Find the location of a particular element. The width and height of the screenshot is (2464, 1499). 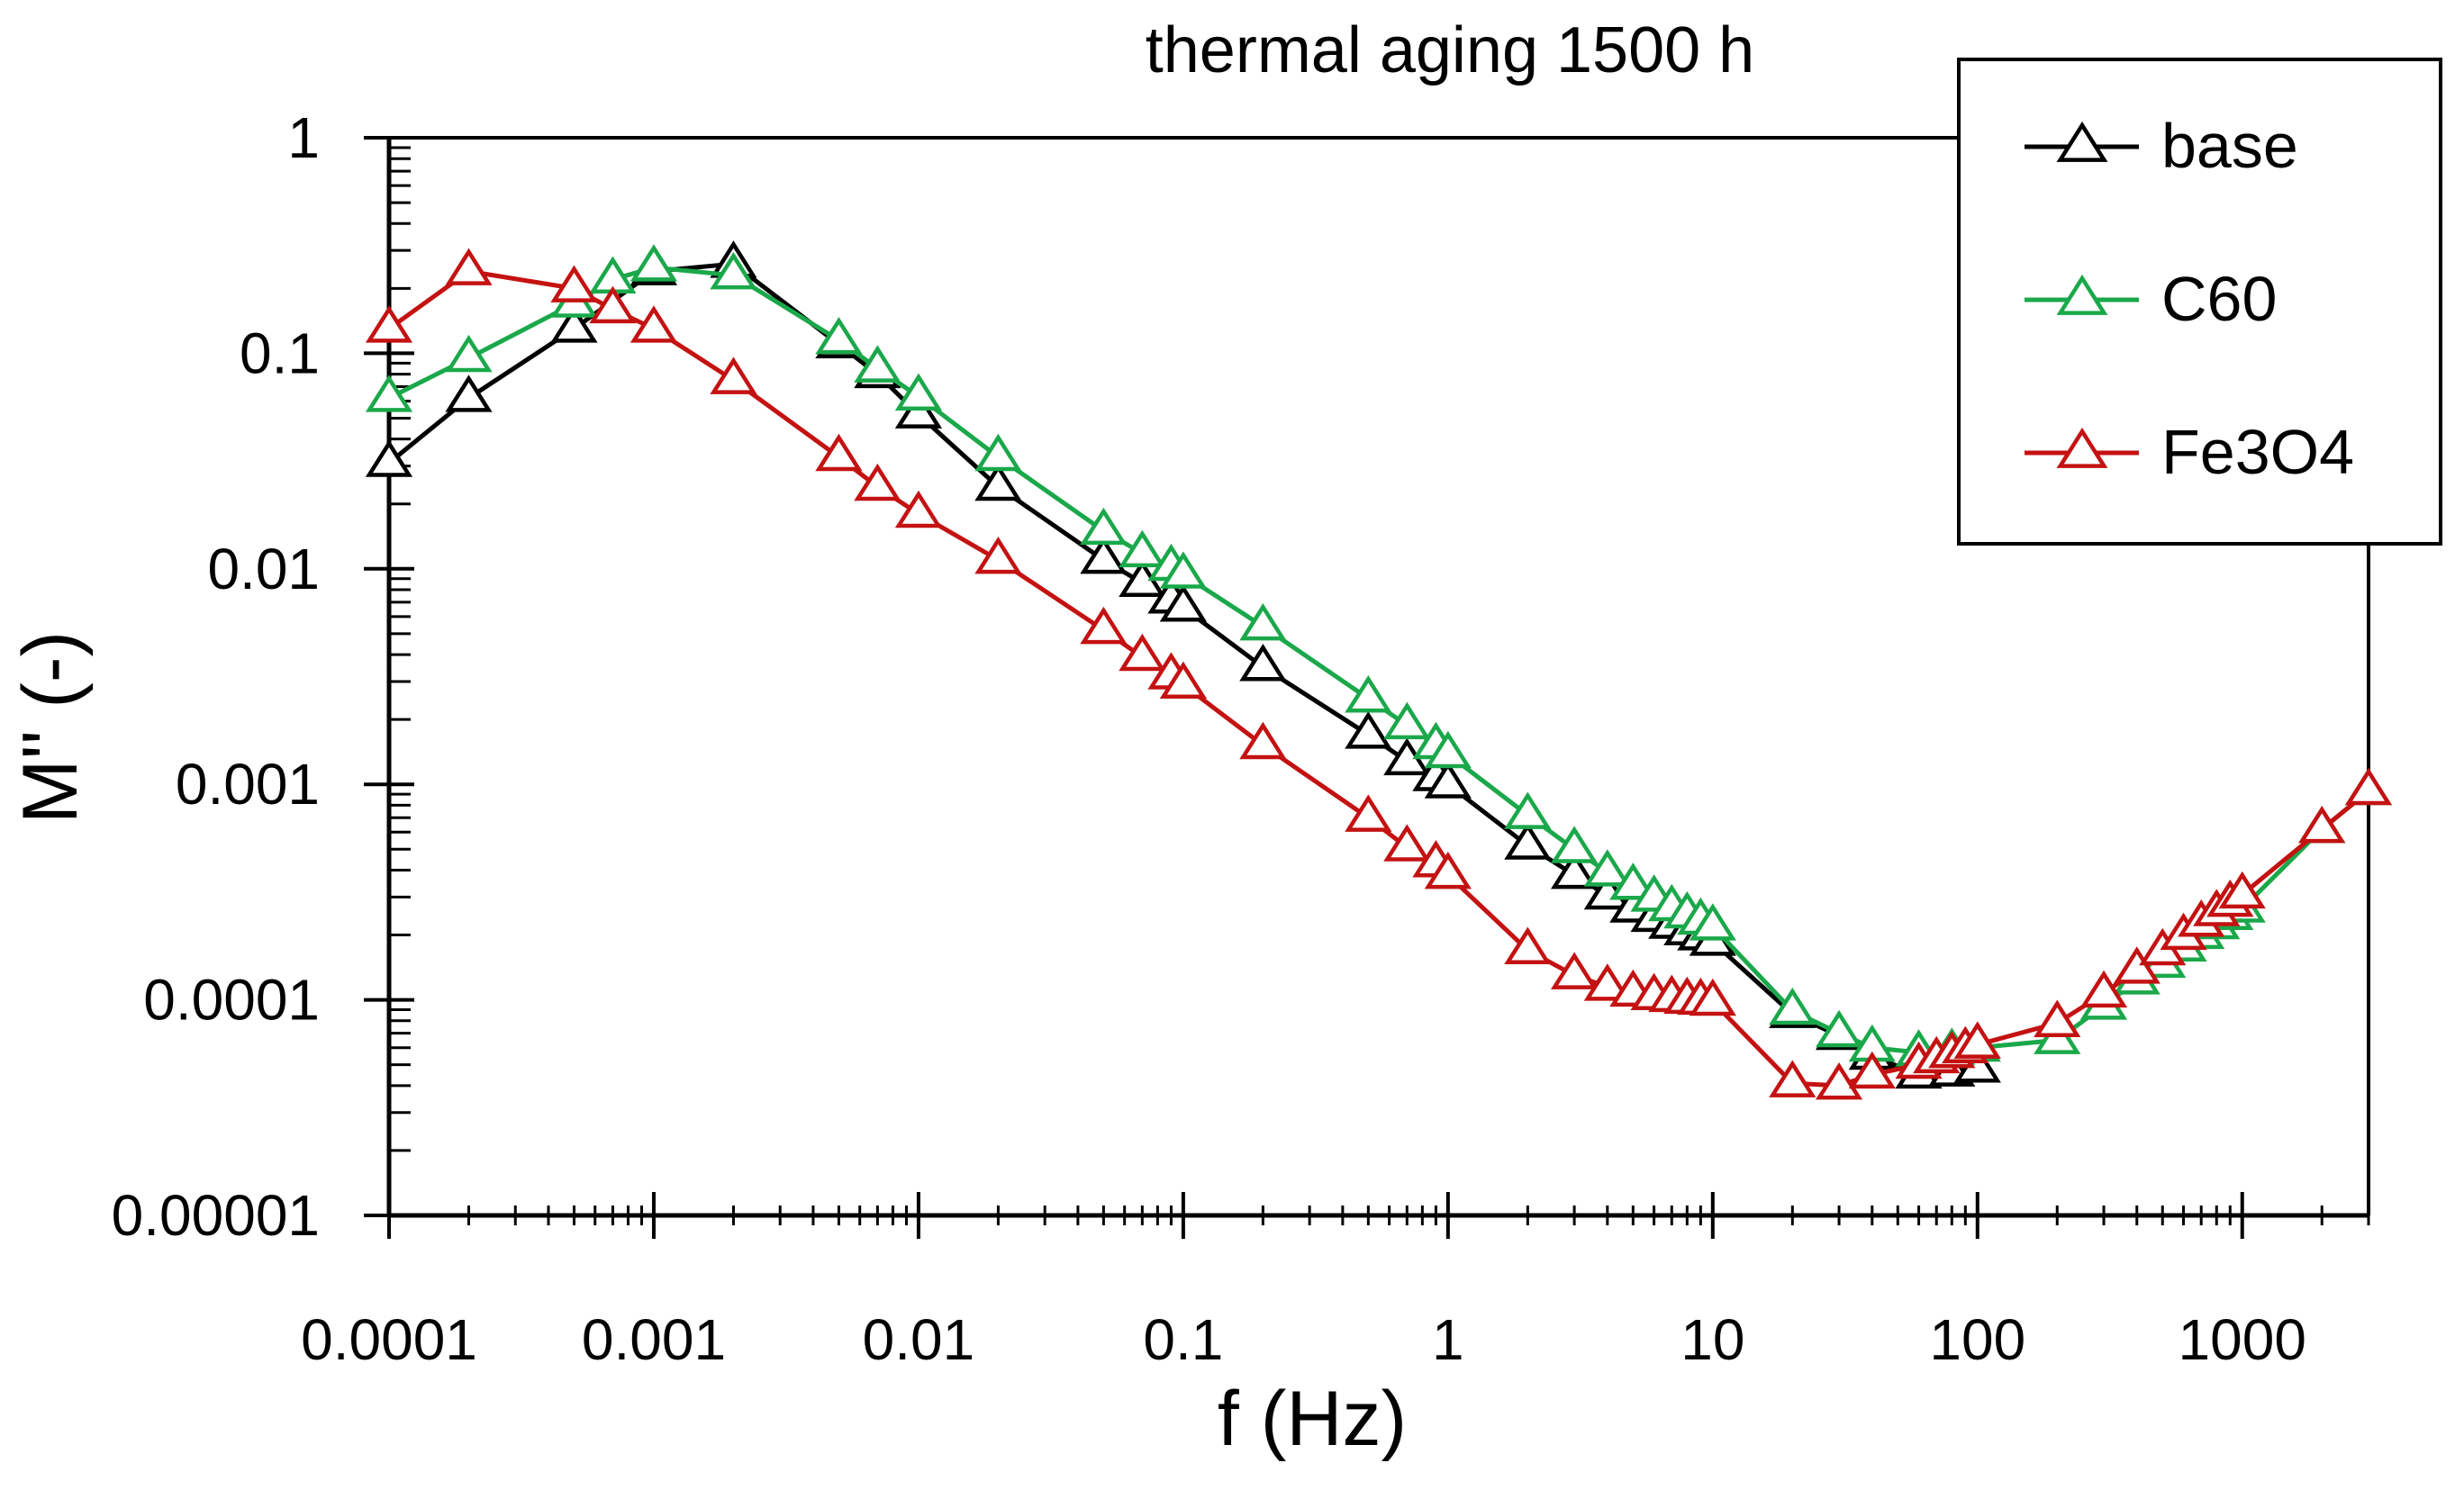

legend: base C60 Fe3O4 is located at coordinates (2199, 302).